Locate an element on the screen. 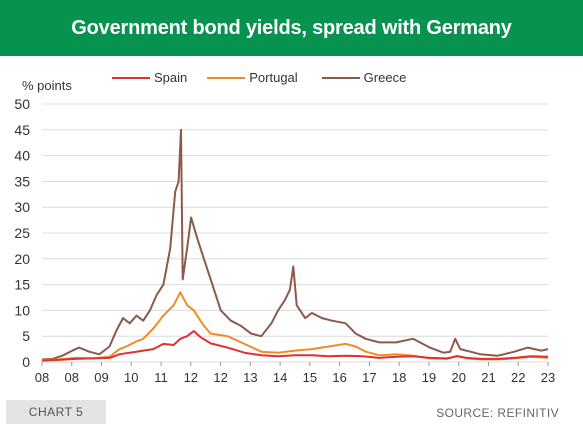  y-tick-label-50: 50 is located at coordinates (22, 104).